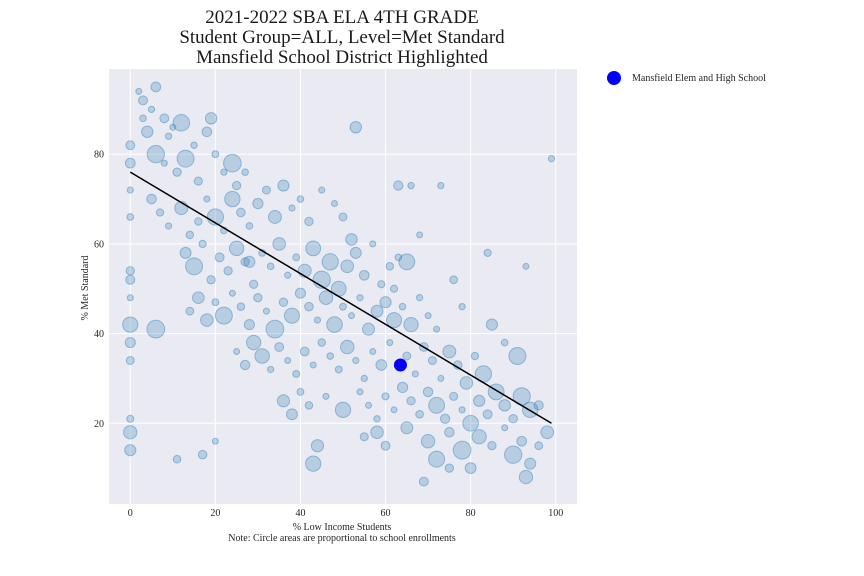  I want to click on chart-title-line-2: Student Group=ALL, Level=Met Standard, so click(342, 37).